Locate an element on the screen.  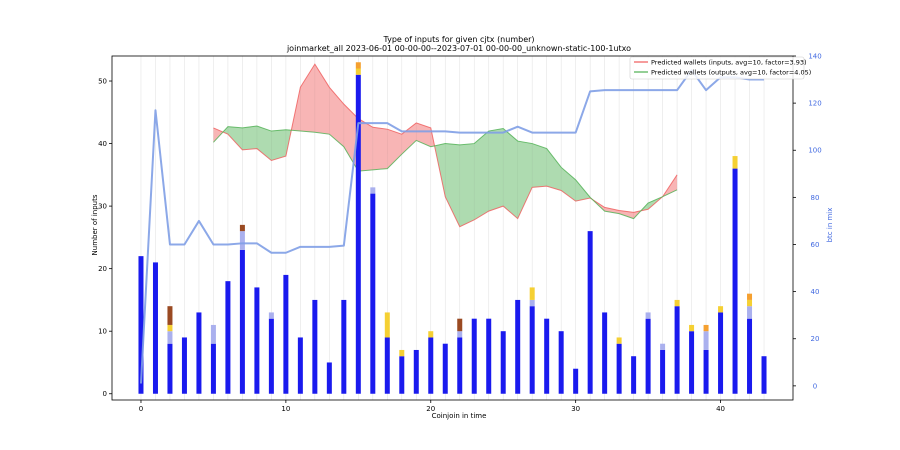
y2-tick-label: 140 is located at coordinates (814, 57).